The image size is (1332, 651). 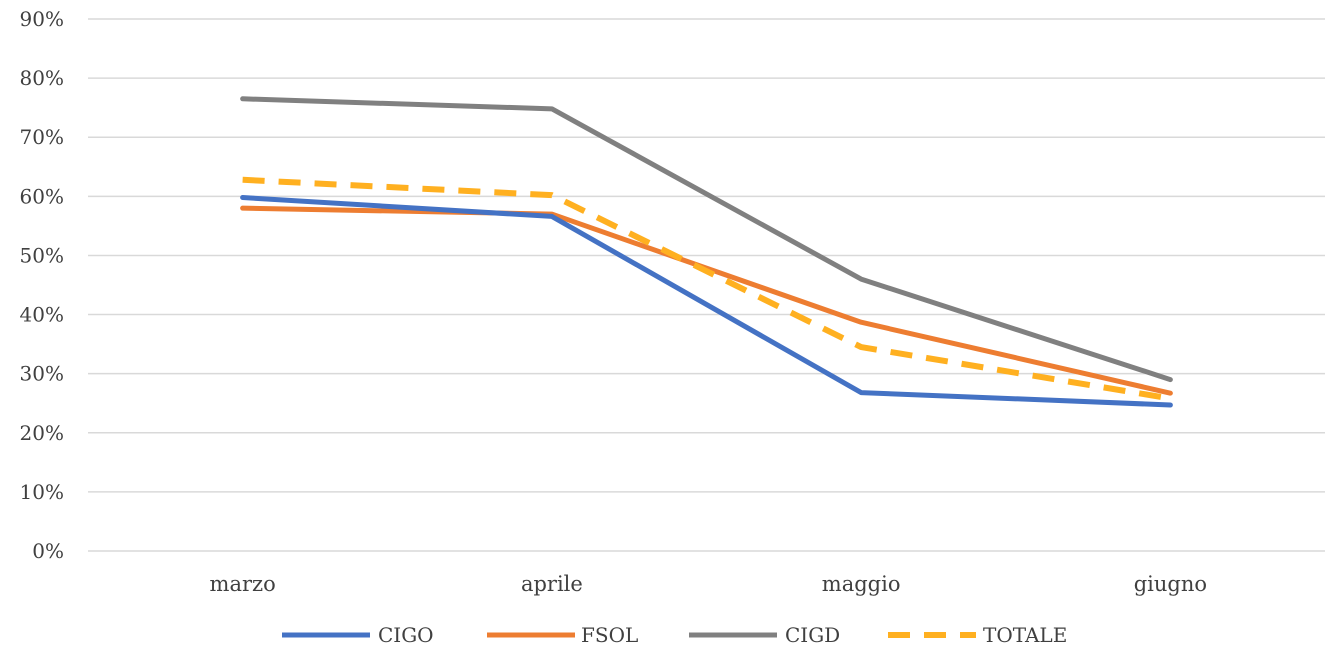 I want to click on legend-label: TOTALE, so click(x=1025, y=635).